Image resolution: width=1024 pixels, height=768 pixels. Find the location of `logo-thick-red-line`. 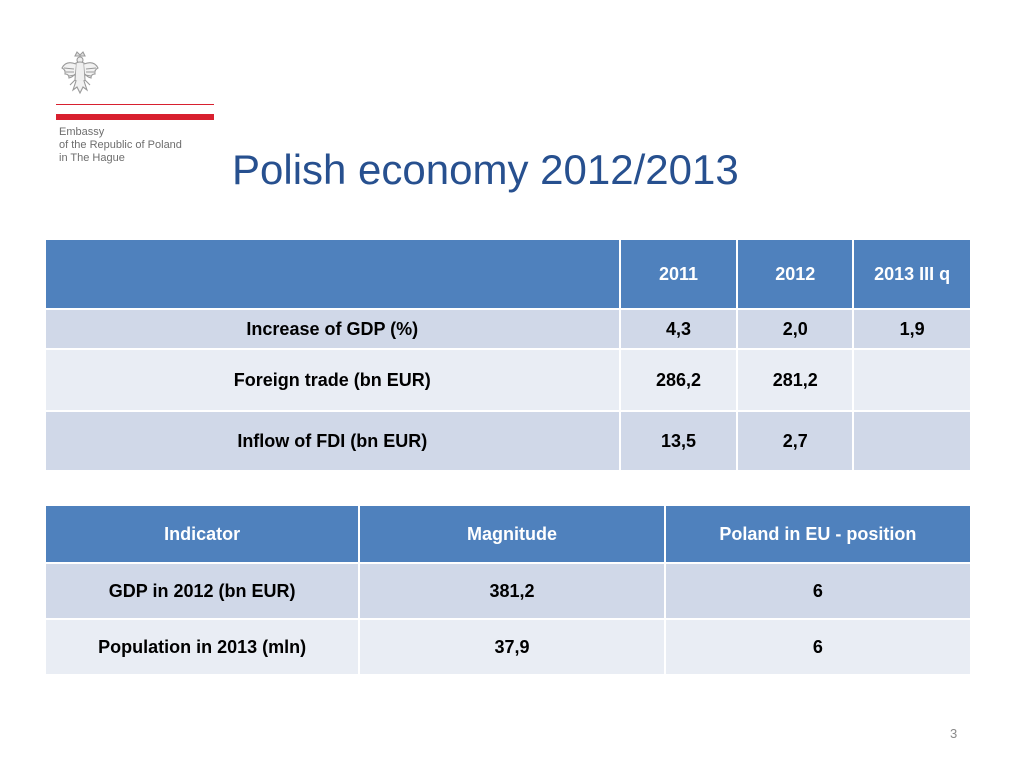

logo-thick-red-line is located at coordinates (135, 117).